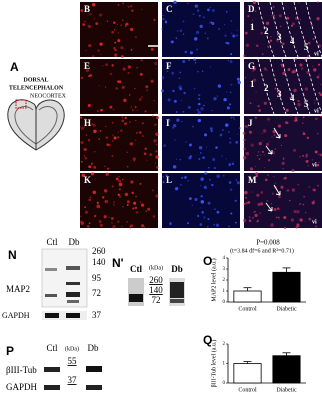 The height and width of the screenshot is (400, 322). What do you see at coordinates (118, 263) in the screenshot?
I see `panel-label: N'` at bounding box center [118, 263].